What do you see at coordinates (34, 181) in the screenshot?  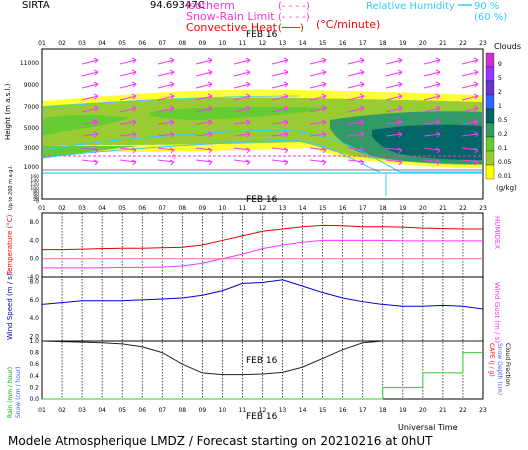 I see `panel1-ytick-label: 140` at bounding box center [34, 181].